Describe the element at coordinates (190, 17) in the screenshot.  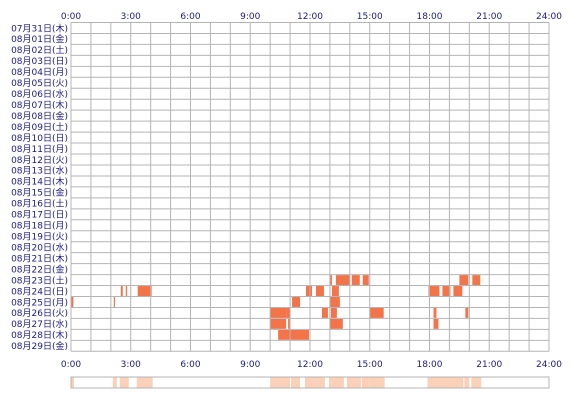
I see `x-tick-label-top: 6:00` at that location.